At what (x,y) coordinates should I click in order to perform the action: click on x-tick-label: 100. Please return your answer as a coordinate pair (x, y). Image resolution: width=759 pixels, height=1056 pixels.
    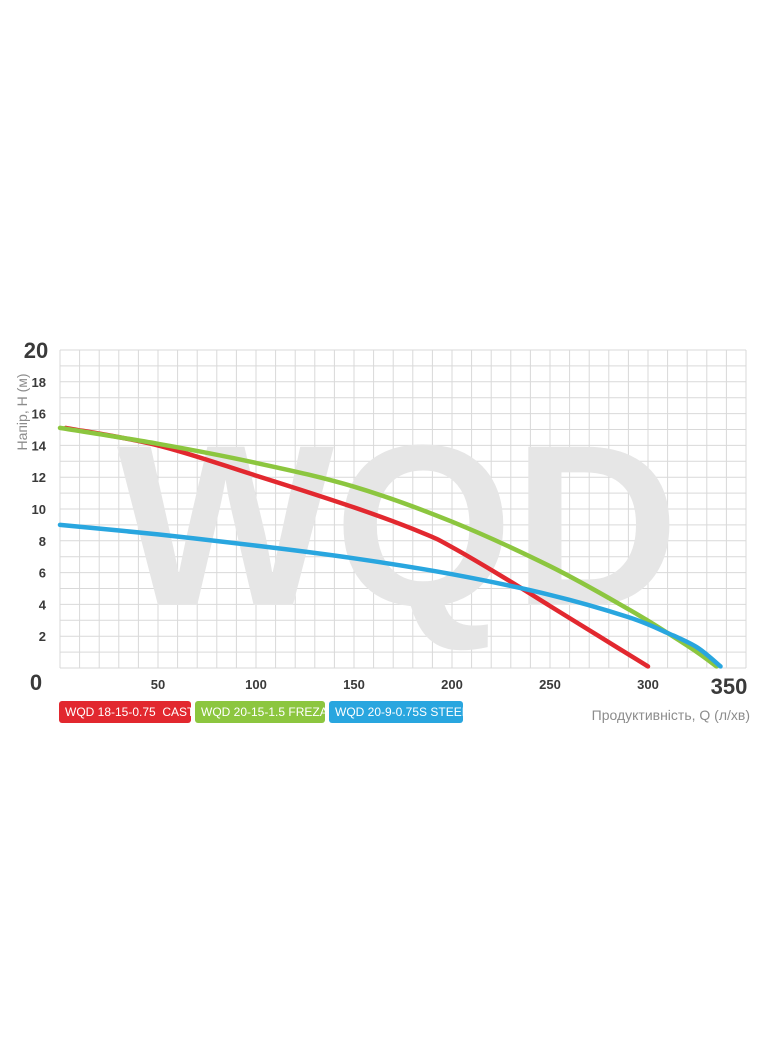
    Looking at the image, I should click on (256, 684).